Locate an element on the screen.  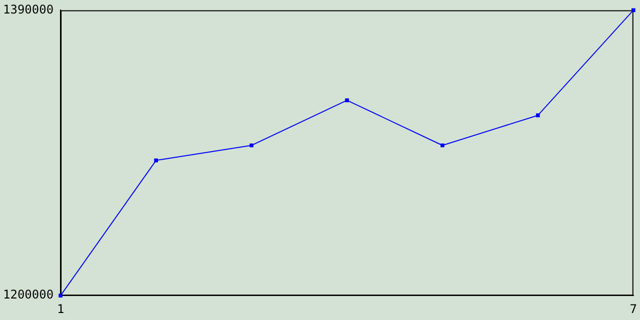
x-tick-label: 7 is located at coordinates (634, 309).